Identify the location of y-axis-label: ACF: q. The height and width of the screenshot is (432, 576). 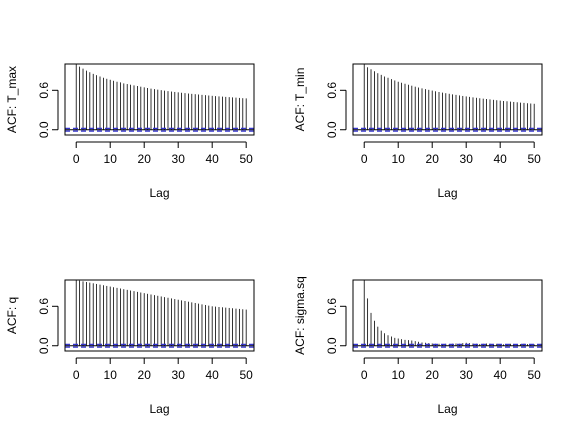
(12, 315).